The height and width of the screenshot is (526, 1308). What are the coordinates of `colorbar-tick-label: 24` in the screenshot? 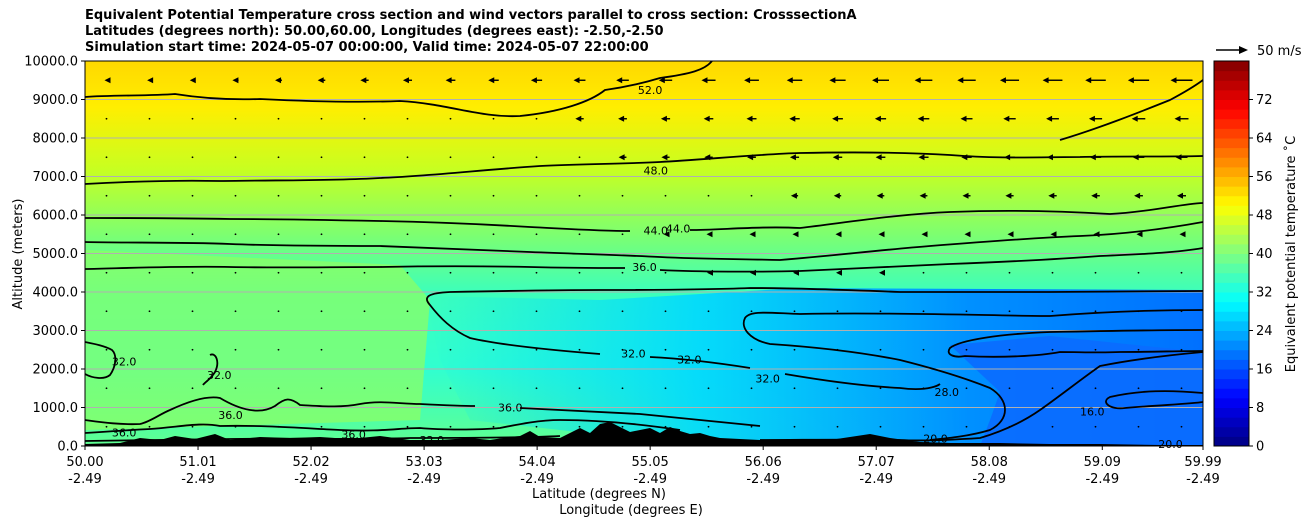 It's located at (1264, 331).